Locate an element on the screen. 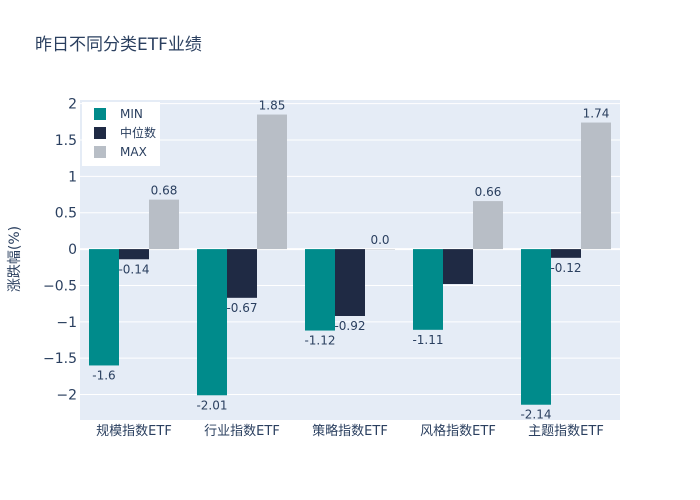 The width and height of the screenshot is (700, 500). data-label: -1.12 is located at coordinates (319, 341).